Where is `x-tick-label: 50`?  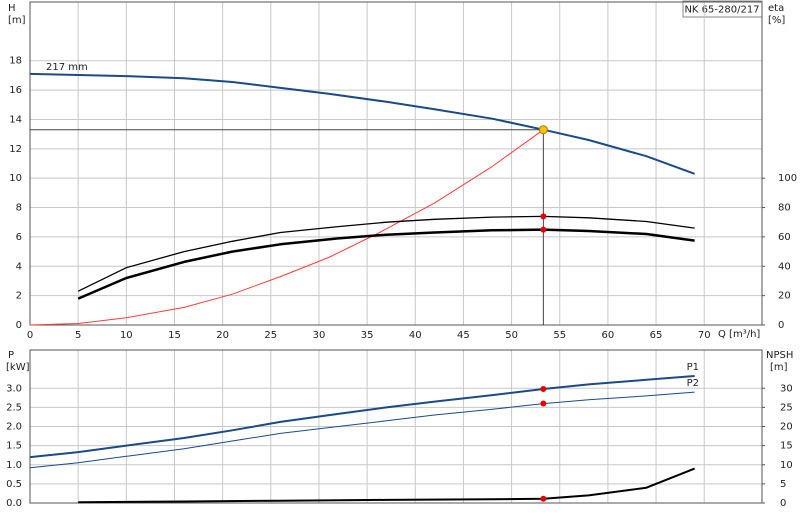 x-tick-label: 50 is located at coordinates (511, 335).